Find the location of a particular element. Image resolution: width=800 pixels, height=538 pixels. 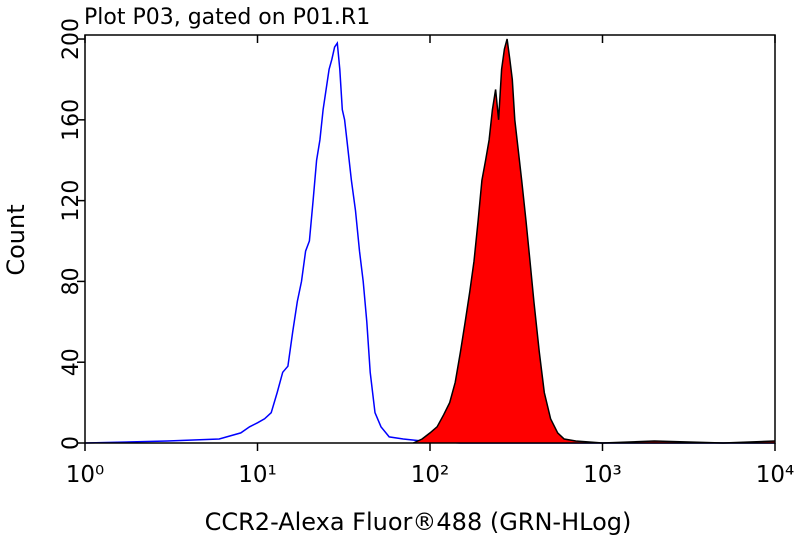

x-tick-label: 10¹ is located at coordinates (257, 475).